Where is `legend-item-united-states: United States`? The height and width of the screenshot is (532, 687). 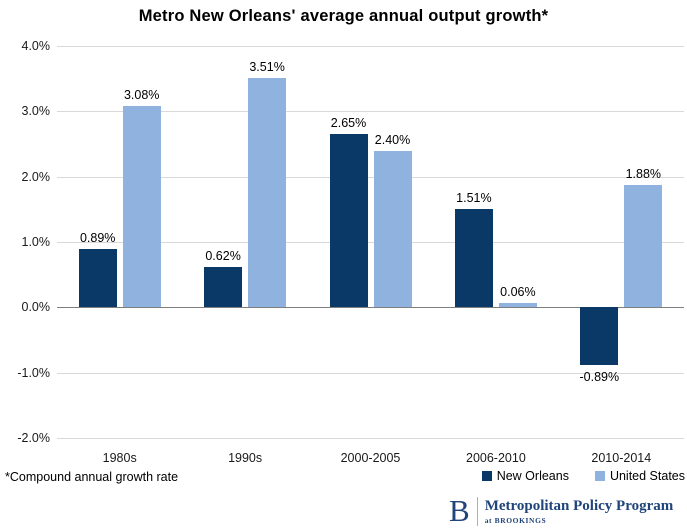 legend-item-united-states: United States is located at coordinates (639, 476).